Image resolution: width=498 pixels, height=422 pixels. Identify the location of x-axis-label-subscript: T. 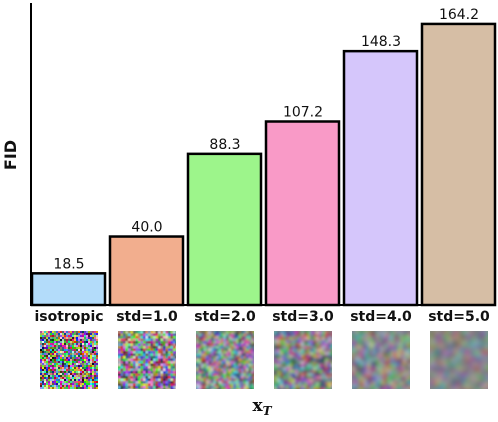
(268, 411).